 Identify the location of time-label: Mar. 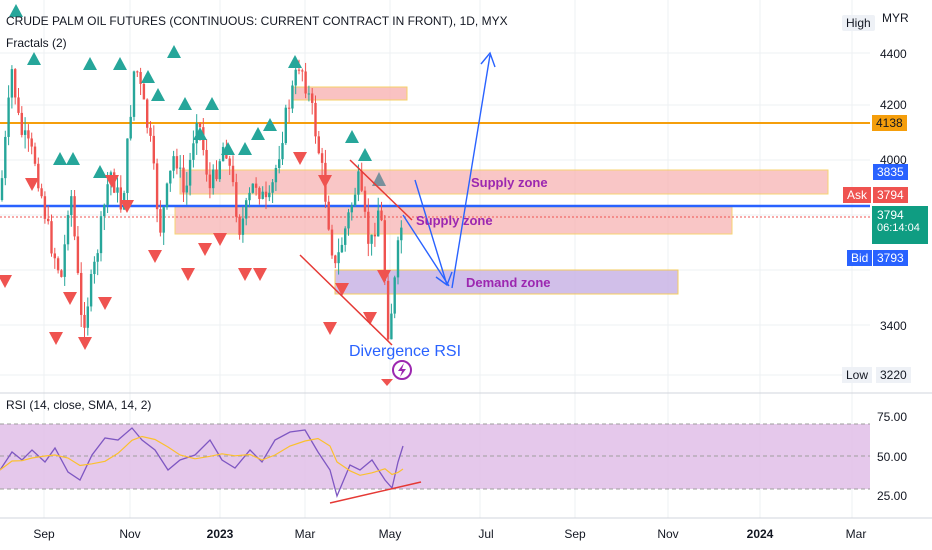
(856, 534).